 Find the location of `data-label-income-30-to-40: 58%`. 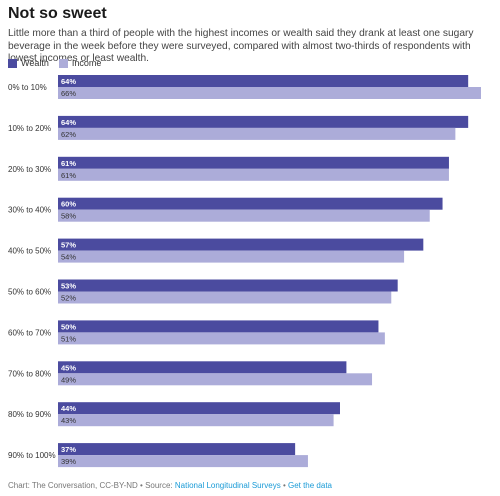

data-label-income-30-to-40: 58% is located at coordinates (68, 216).